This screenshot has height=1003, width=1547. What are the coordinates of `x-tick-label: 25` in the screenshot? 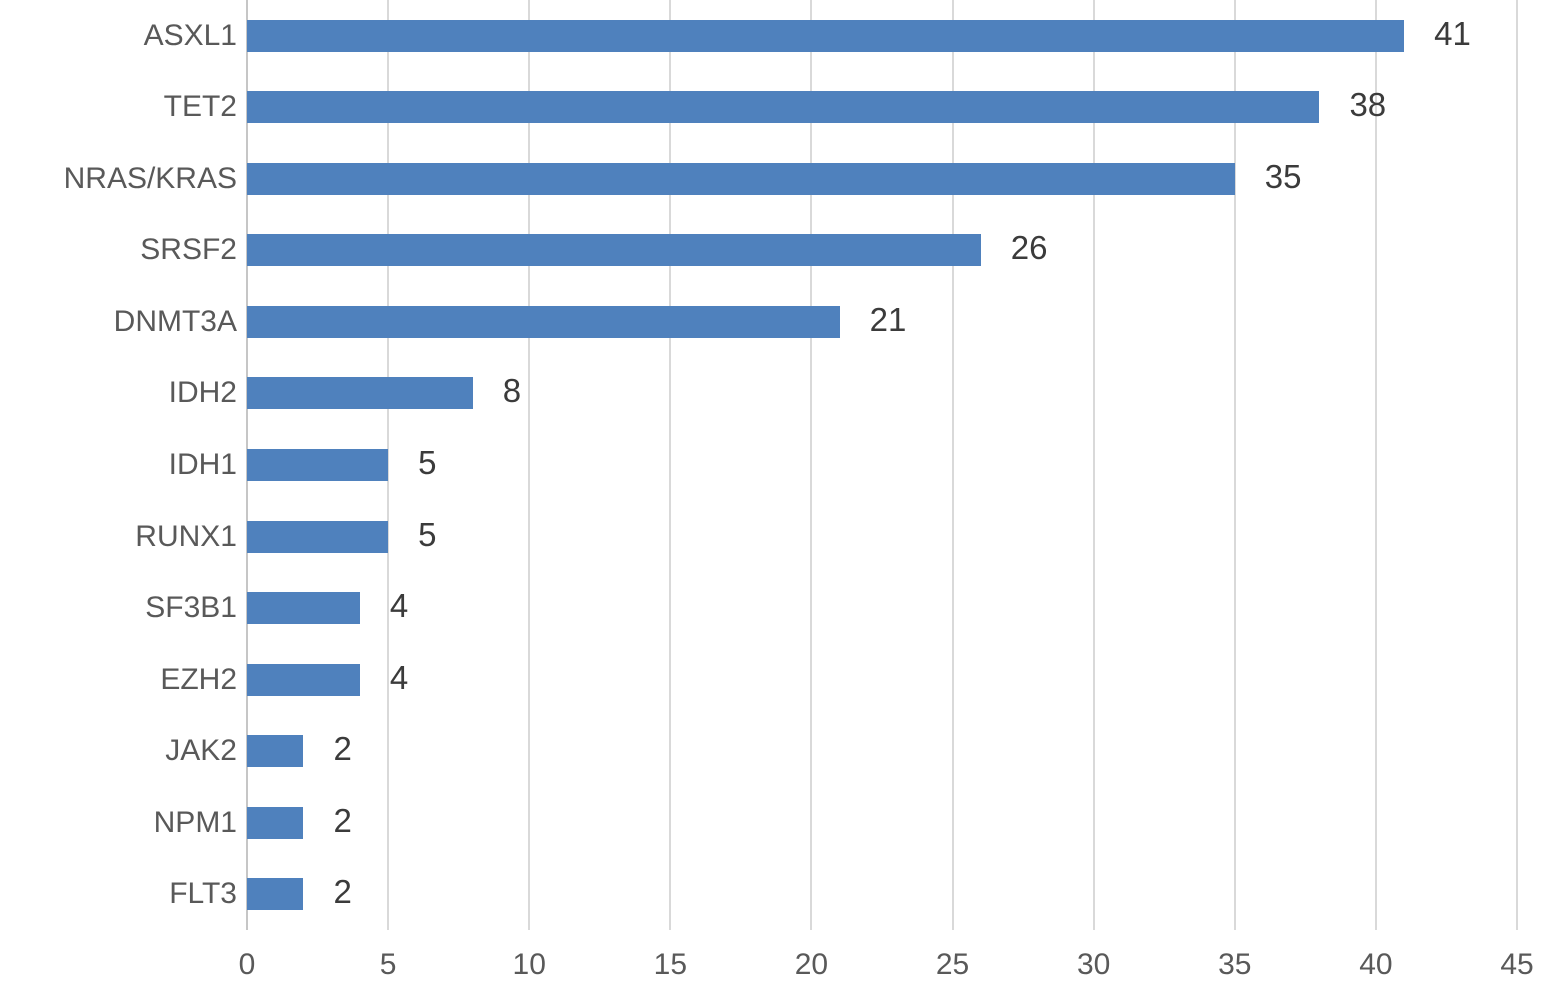 It's located at (952, 964).